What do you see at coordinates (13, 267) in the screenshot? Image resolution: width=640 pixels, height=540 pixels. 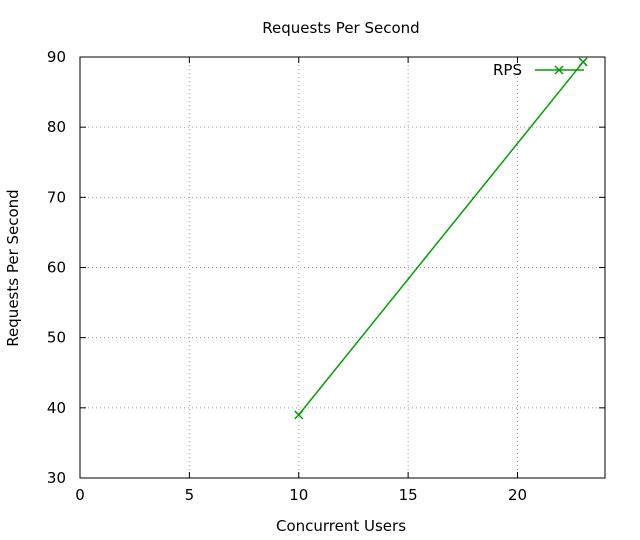 I see `y-axis-label: Requests Per Second` at bounding box center [13, 267].